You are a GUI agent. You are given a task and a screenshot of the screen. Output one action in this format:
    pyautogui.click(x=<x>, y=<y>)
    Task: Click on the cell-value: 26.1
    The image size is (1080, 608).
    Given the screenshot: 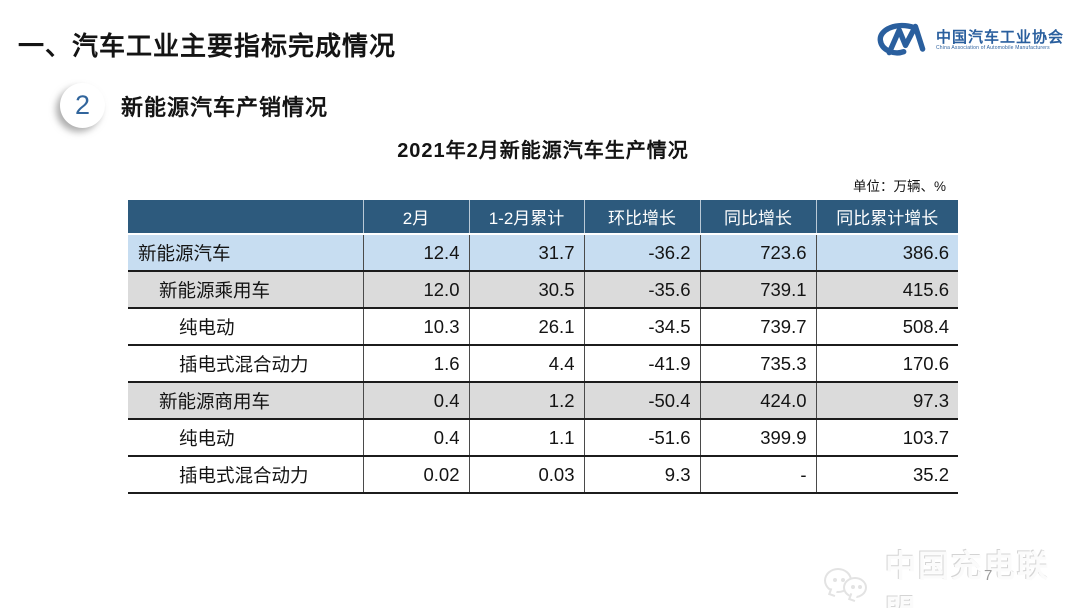 What is the action you would take?
    pyautogui.click(x=527, y=327)
    